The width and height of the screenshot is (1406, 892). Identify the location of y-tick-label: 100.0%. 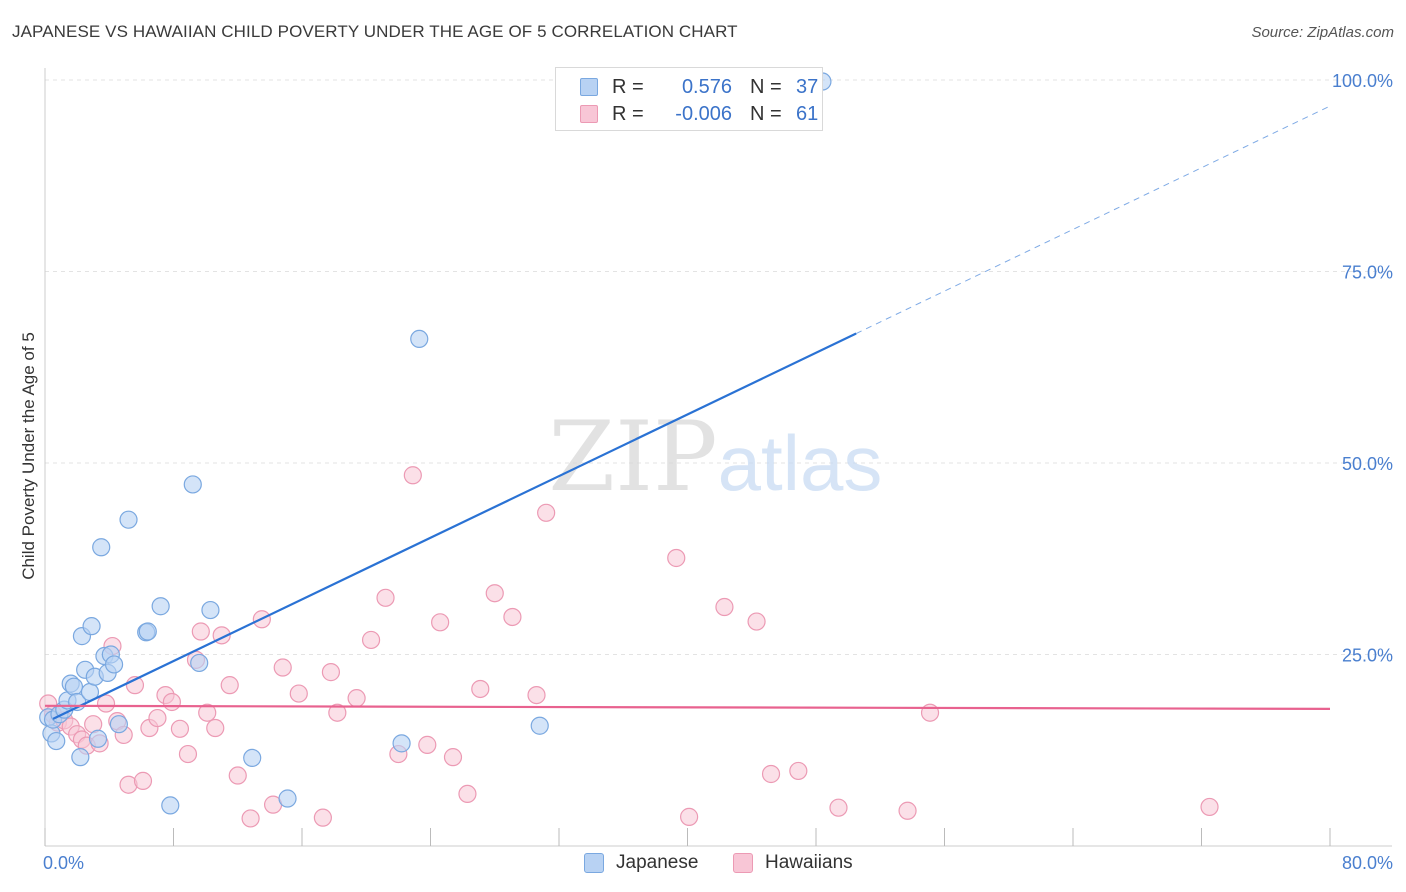
(1362, 81).